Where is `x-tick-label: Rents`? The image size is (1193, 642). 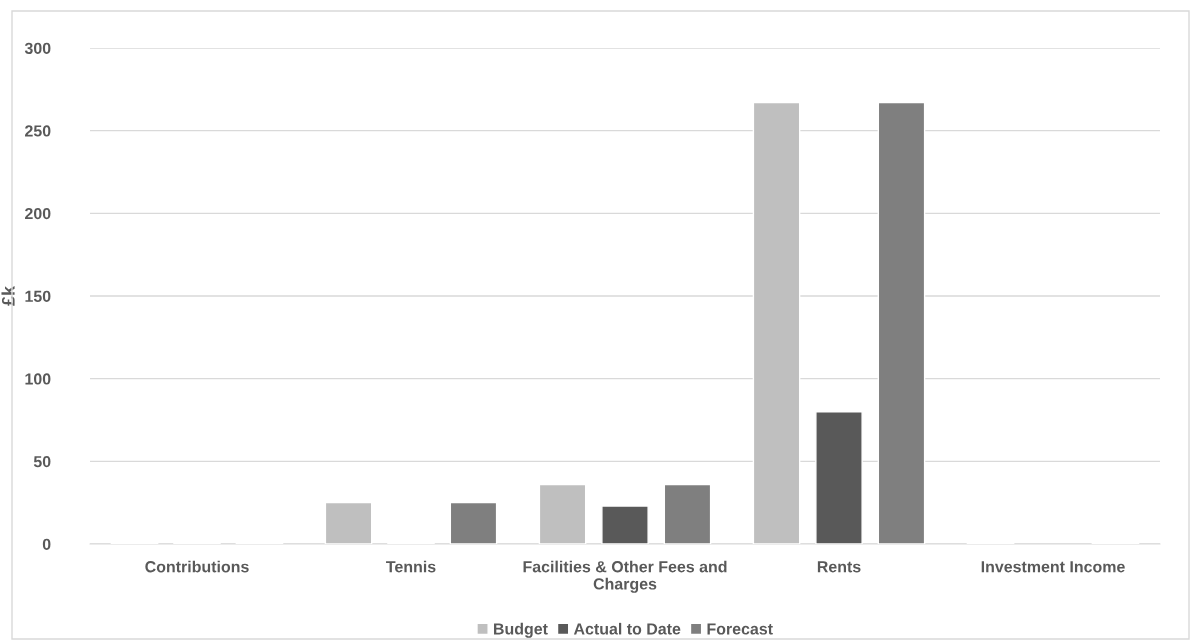 x-tick-label: Rents is located at coordinates (839, 567).